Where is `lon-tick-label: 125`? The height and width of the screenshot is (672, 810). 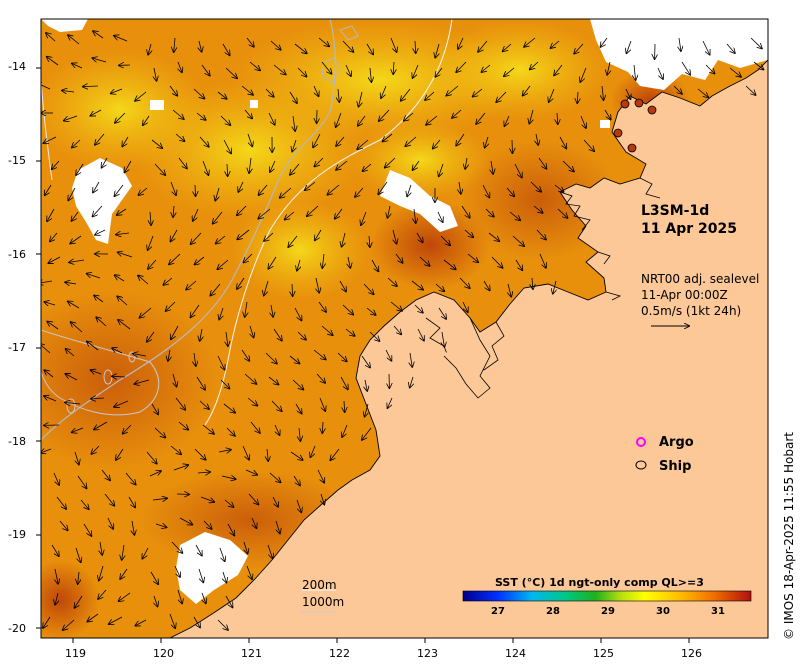
lon-tick-label: 125 is located at coordinates (603, 653).